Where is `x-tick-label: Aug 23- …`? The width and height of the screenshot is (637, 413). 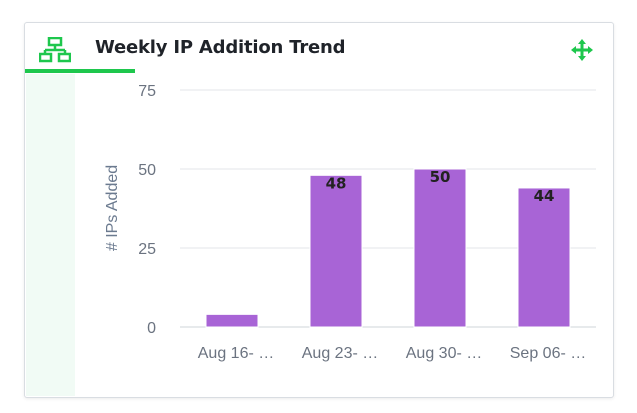
x-tick-label: Aug 23- … is located at coordinates (340, 353).